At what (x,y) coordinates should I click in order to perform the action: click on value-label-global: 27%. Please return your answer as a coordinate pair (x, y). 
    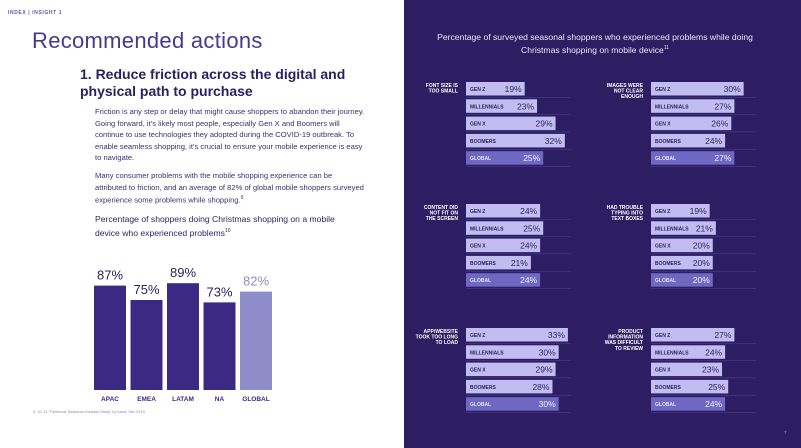
    Looking at the image, I should click on (722, 158).